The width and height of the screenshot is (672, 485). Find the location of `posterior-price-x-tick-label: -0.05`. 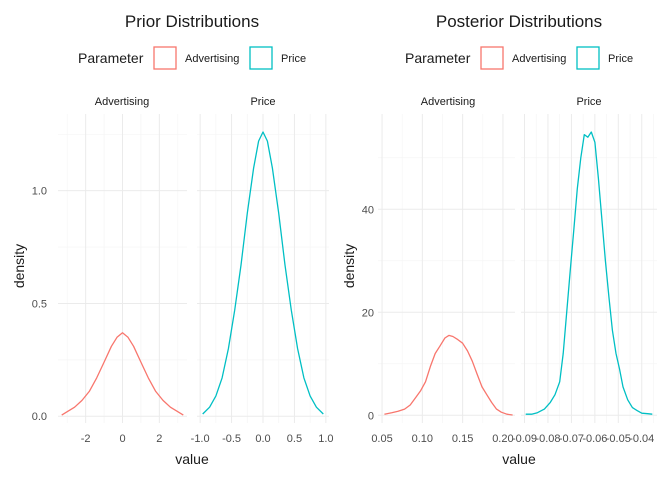

posterior-price-x-tick-label: -0.05 is located at coordinates (618, 439).